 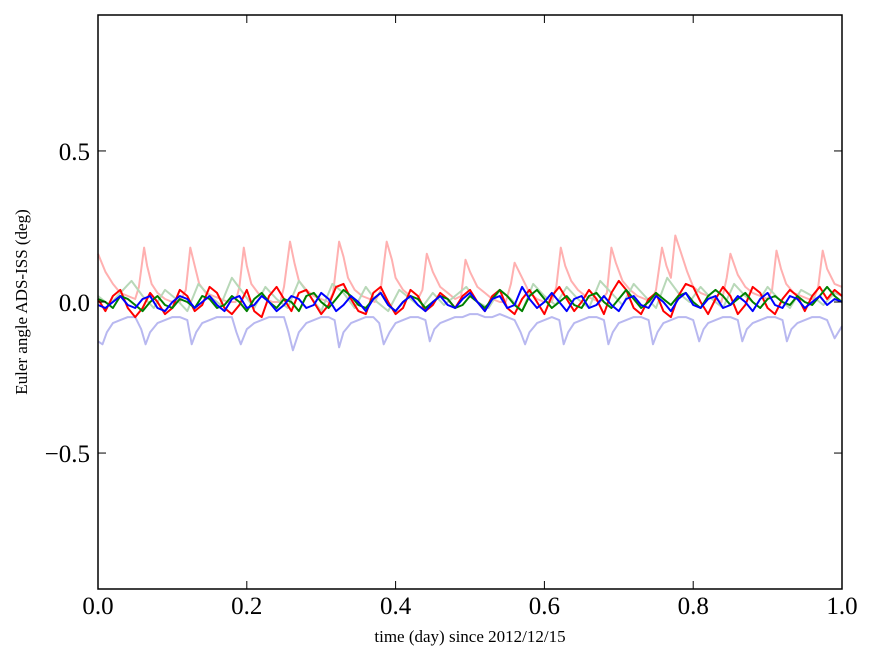 What do you see at coordinates (396, 606) in the screenshot?
I see `x-tick-label: 0.4` at bounding box center [396, 606].